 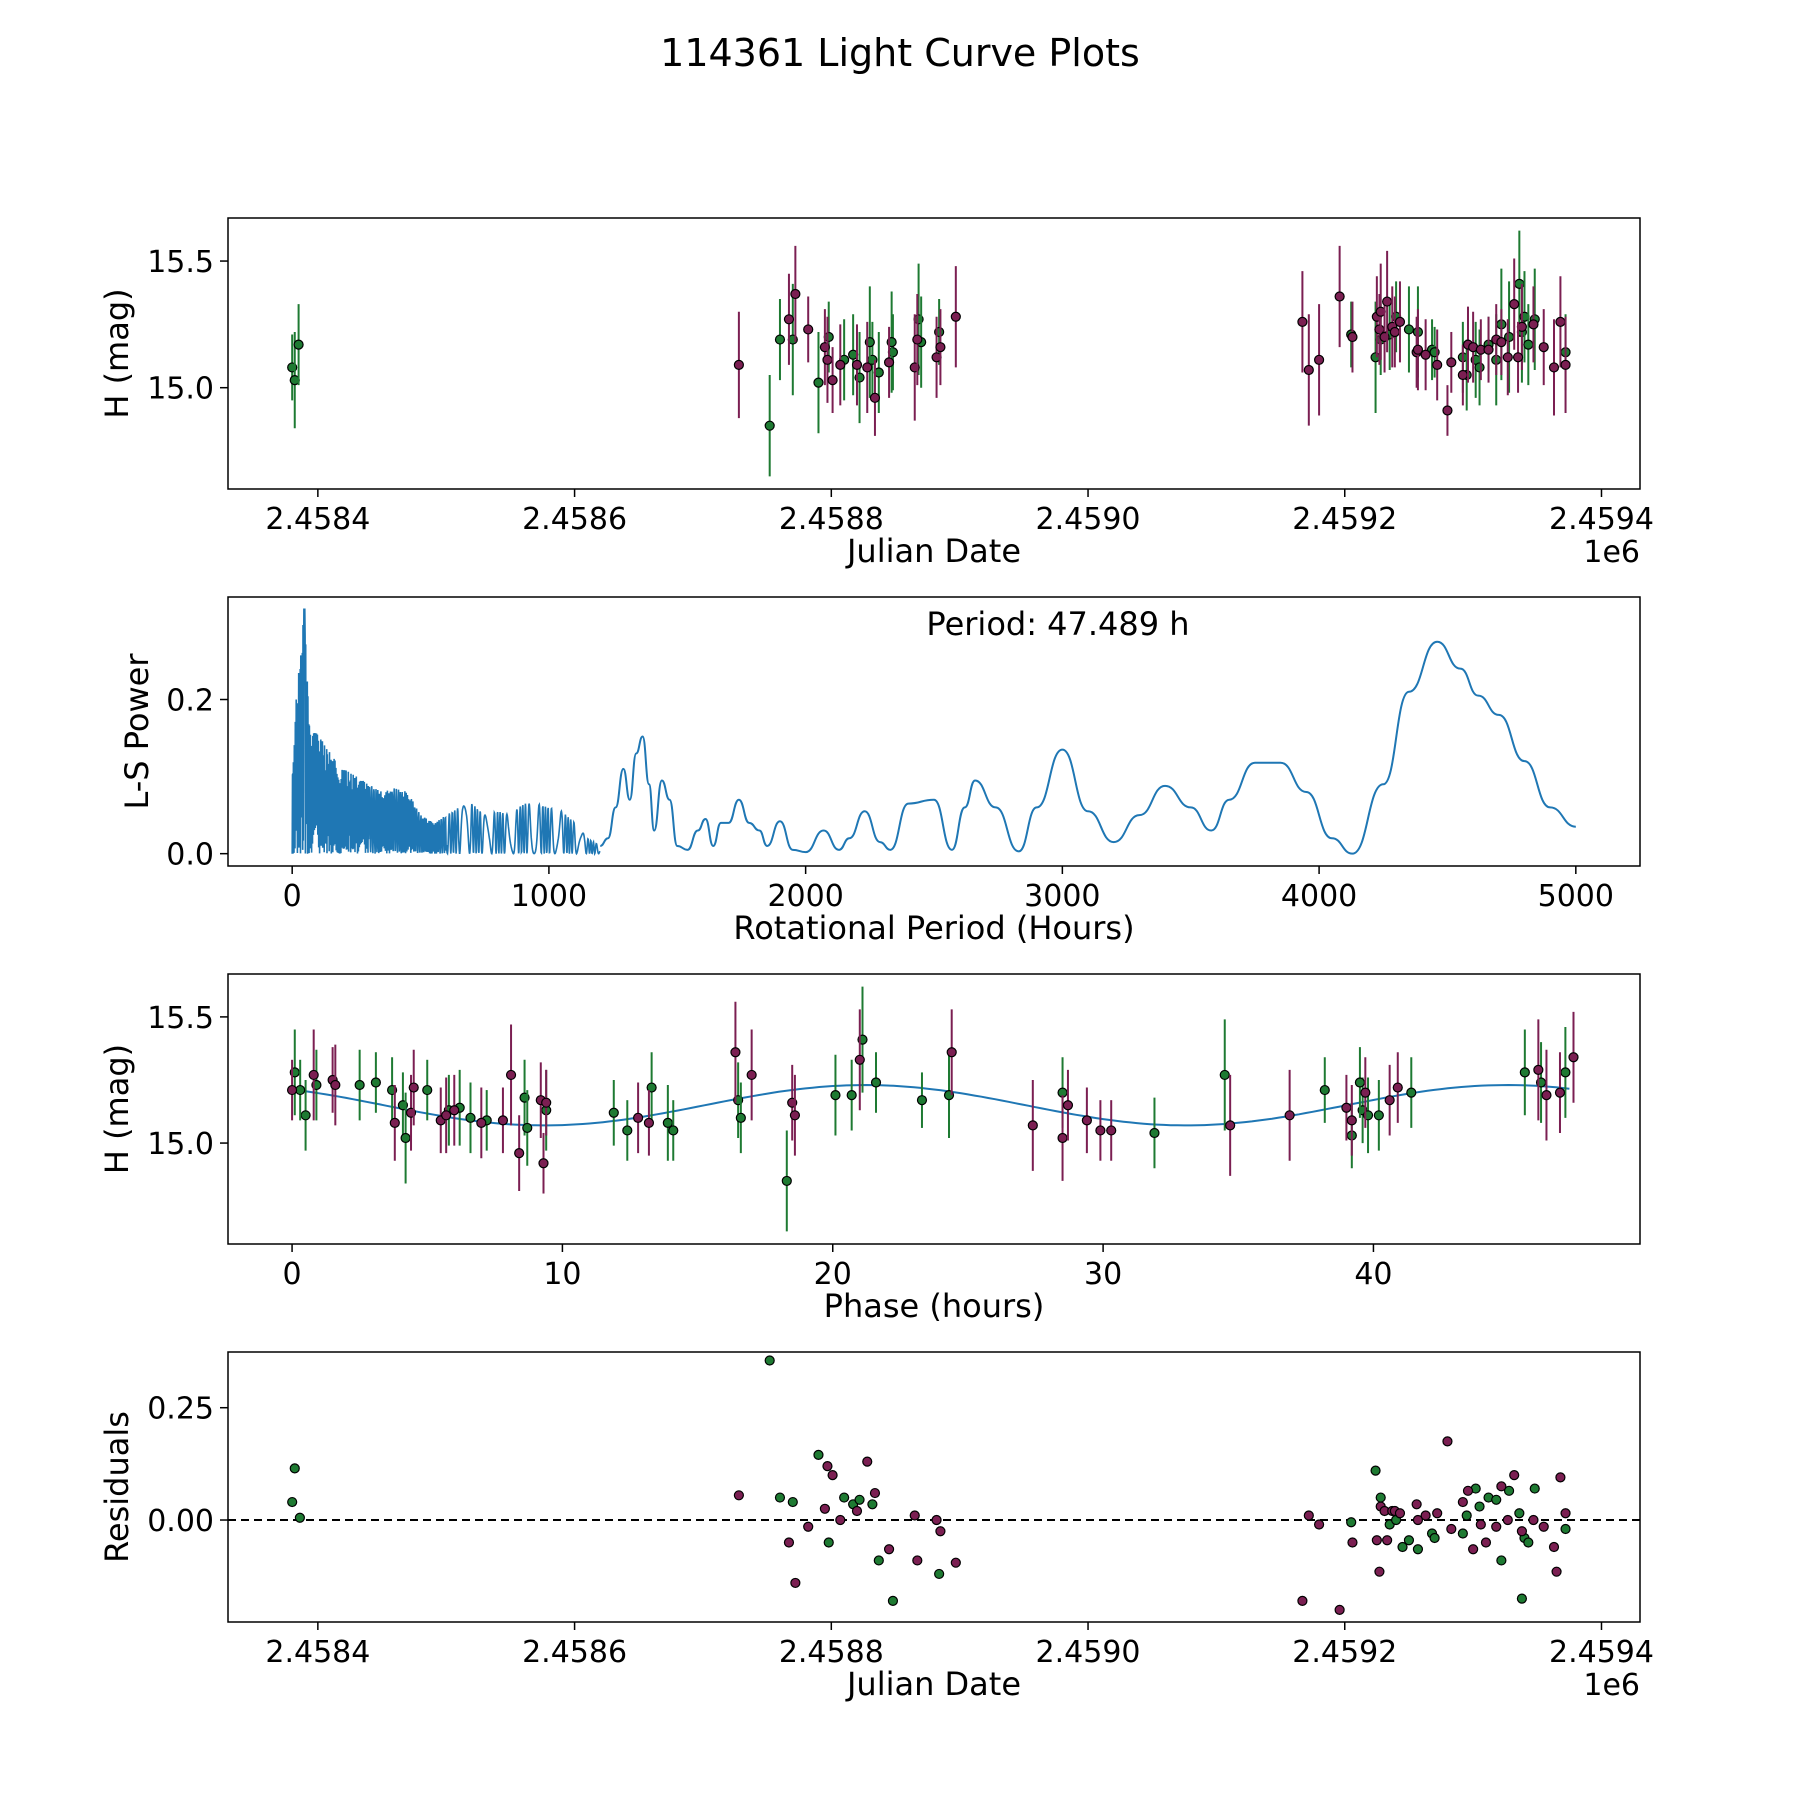 What do you see at coordinates (190, 701) in the screenshot?
I see `y-tick-label: 0.2` at bounding box center [190, 701].